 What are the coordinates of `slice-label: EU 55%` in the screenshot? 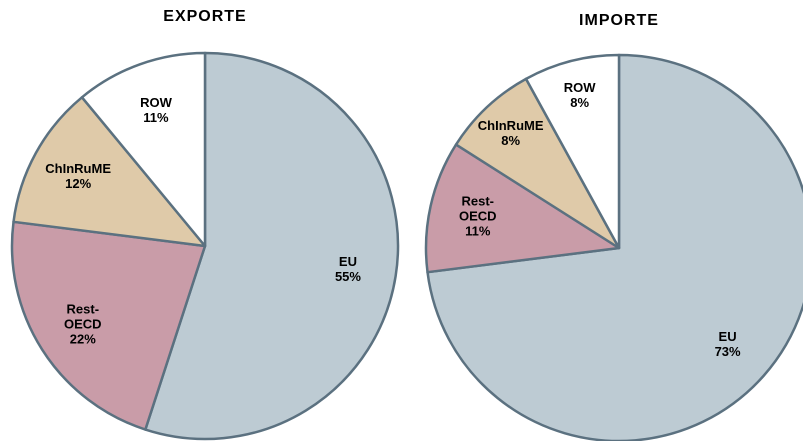 It's located at (348, 269).